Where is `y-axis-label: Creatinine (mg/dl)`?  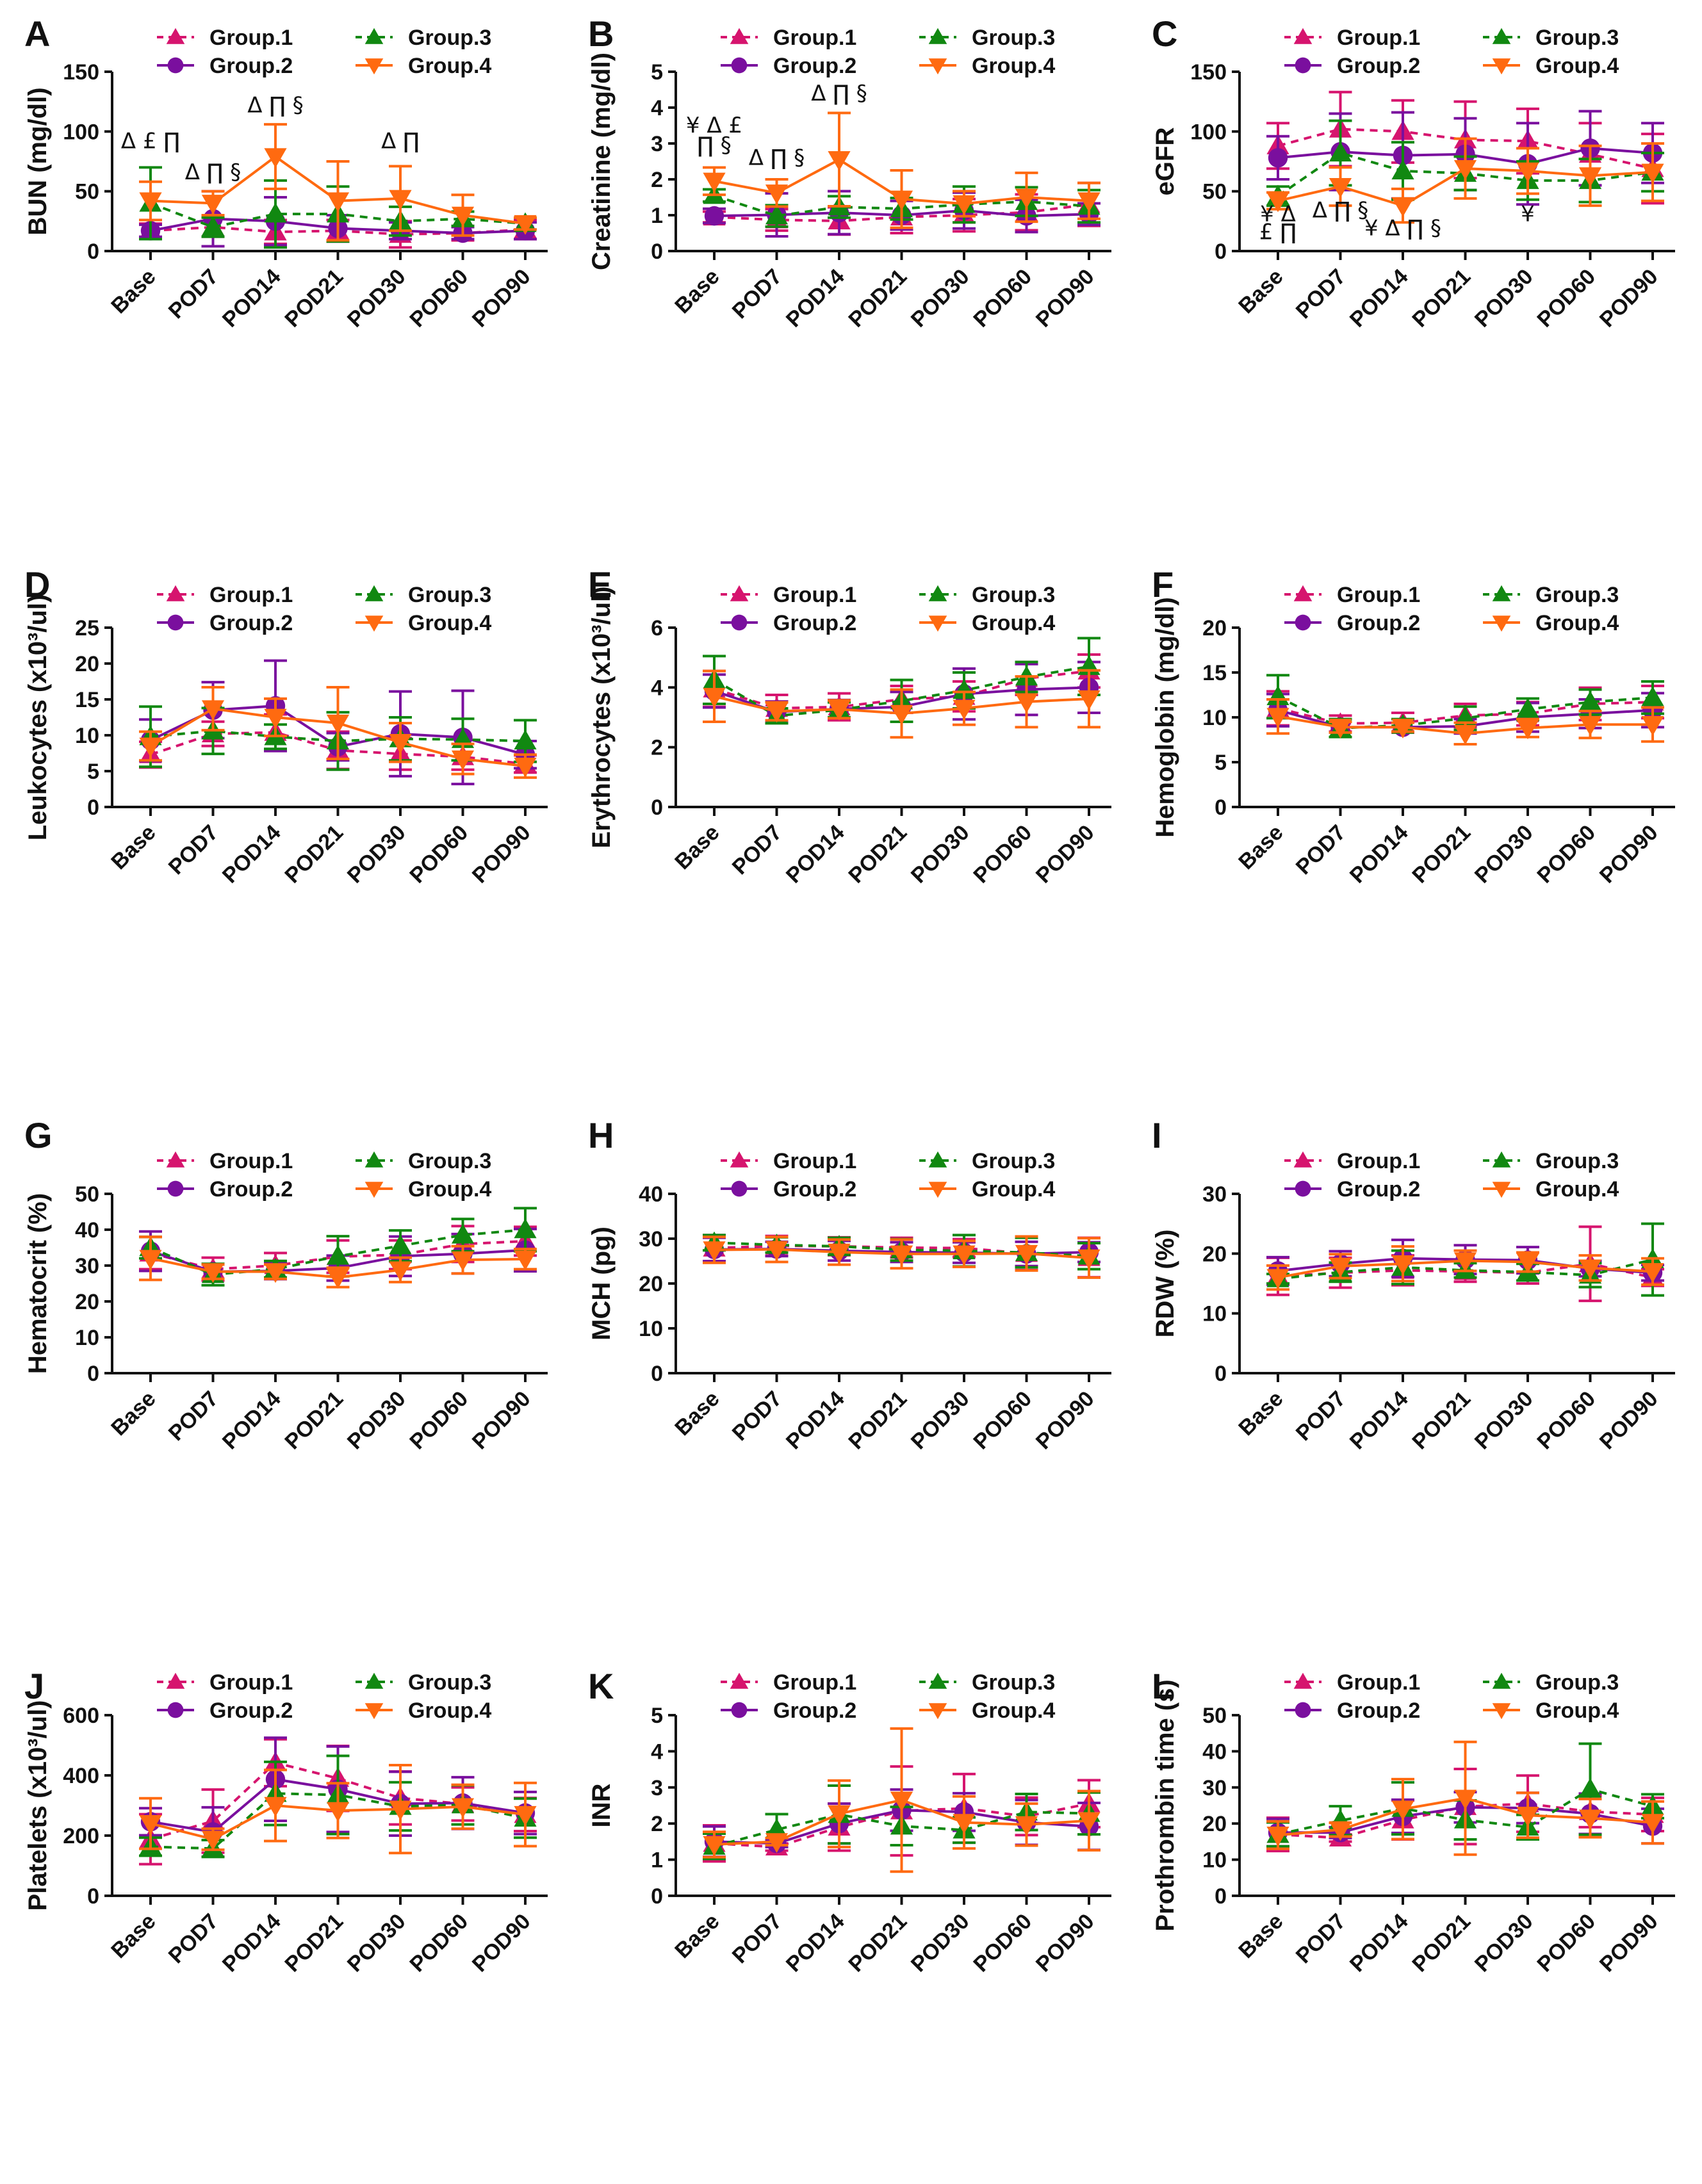 y-axis-label: Creatinine (mg/dl) is located at coordinates (601, 161).